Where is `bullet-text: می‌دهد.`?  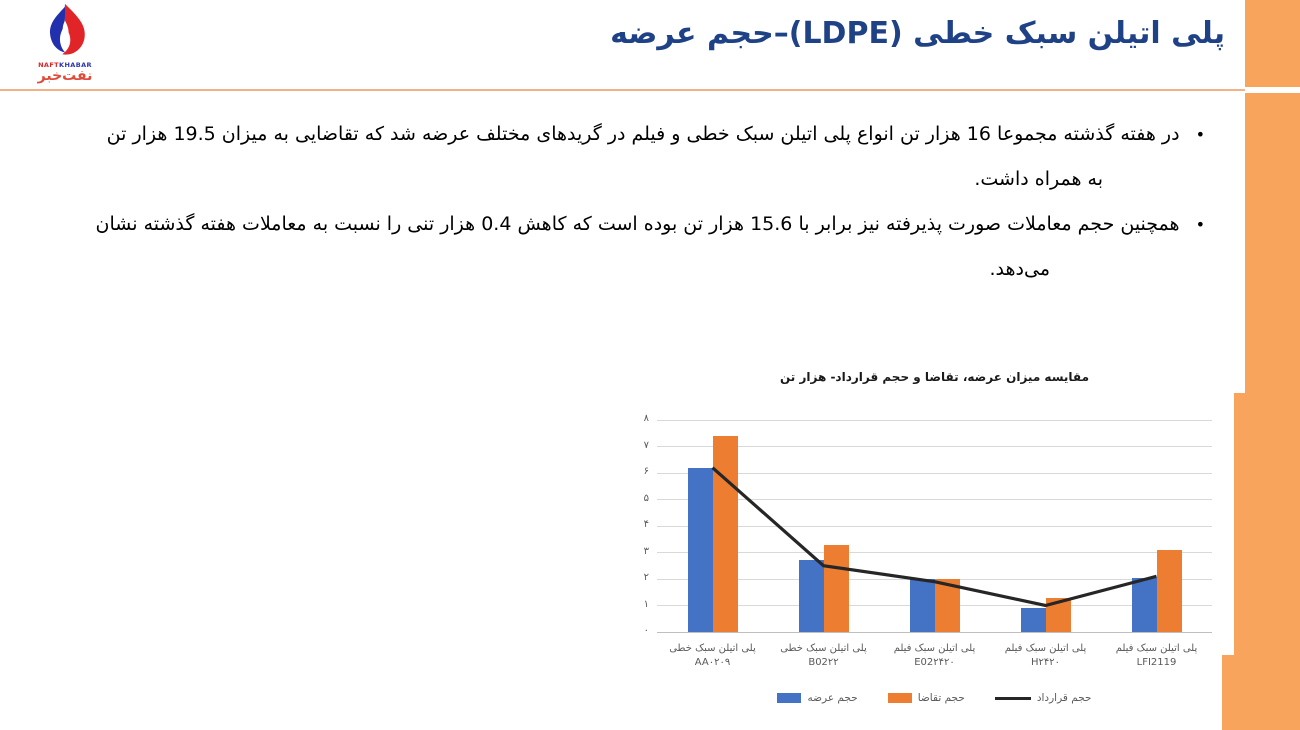
bullet-text: می‌دهد. is located at coordinates (1019, 269).